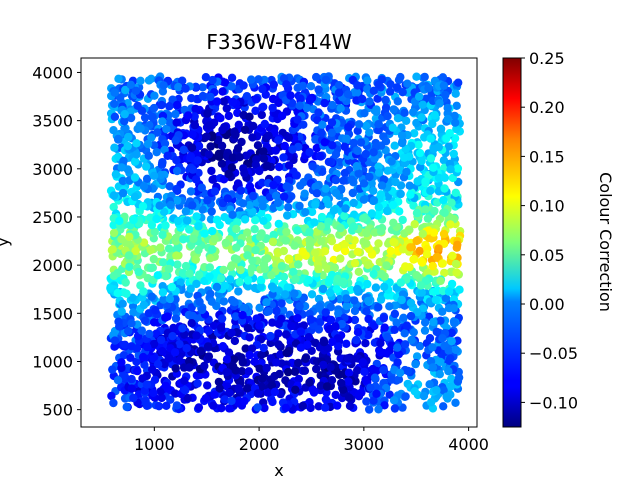 The width and height of the screenshot is (640, 480). Describe the element at coordinates (278, 470) in the screenshot. I see `x-axis-label: x` at that location.